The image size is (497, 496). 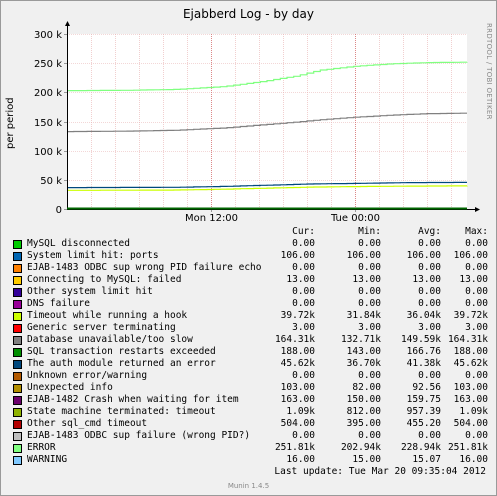 What do you see at coordinates (121, 411) in the screenshot?
I see `legend-series-name: State machine terminated: timeout` at bounding box center [121, 411].